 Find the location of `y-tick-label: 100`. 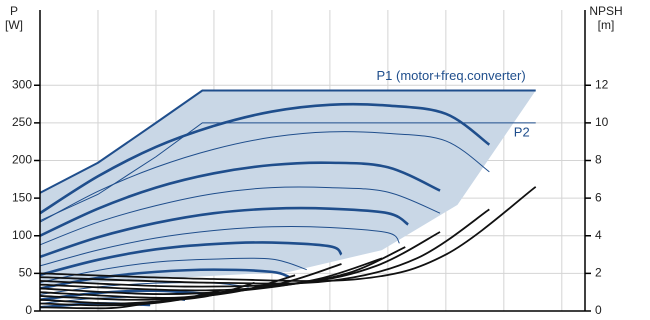

y-tick-label: 100 is located at coordinates (22, 235).